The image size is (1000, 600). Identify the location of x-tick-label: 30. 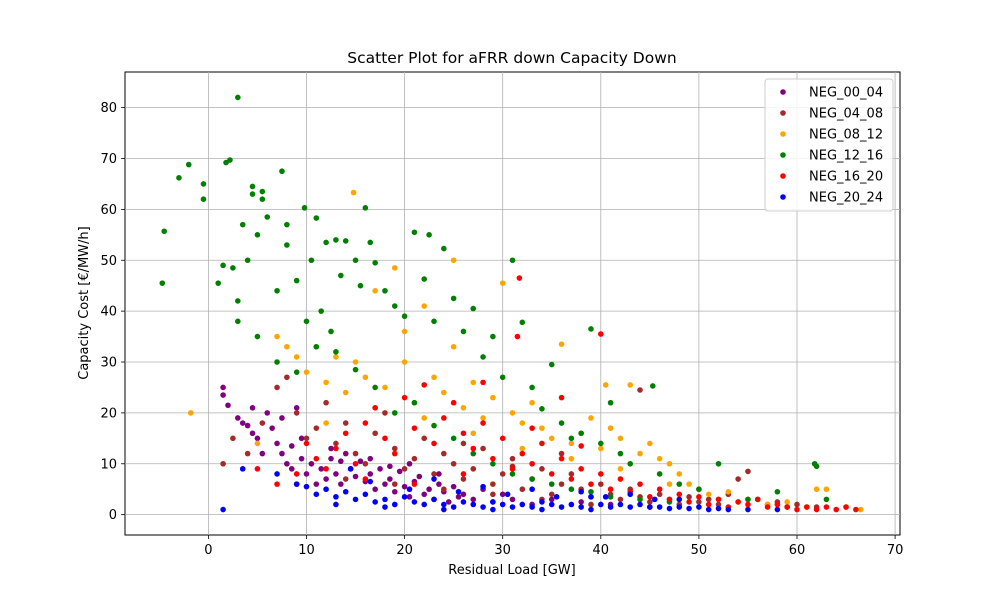
(502, 550).